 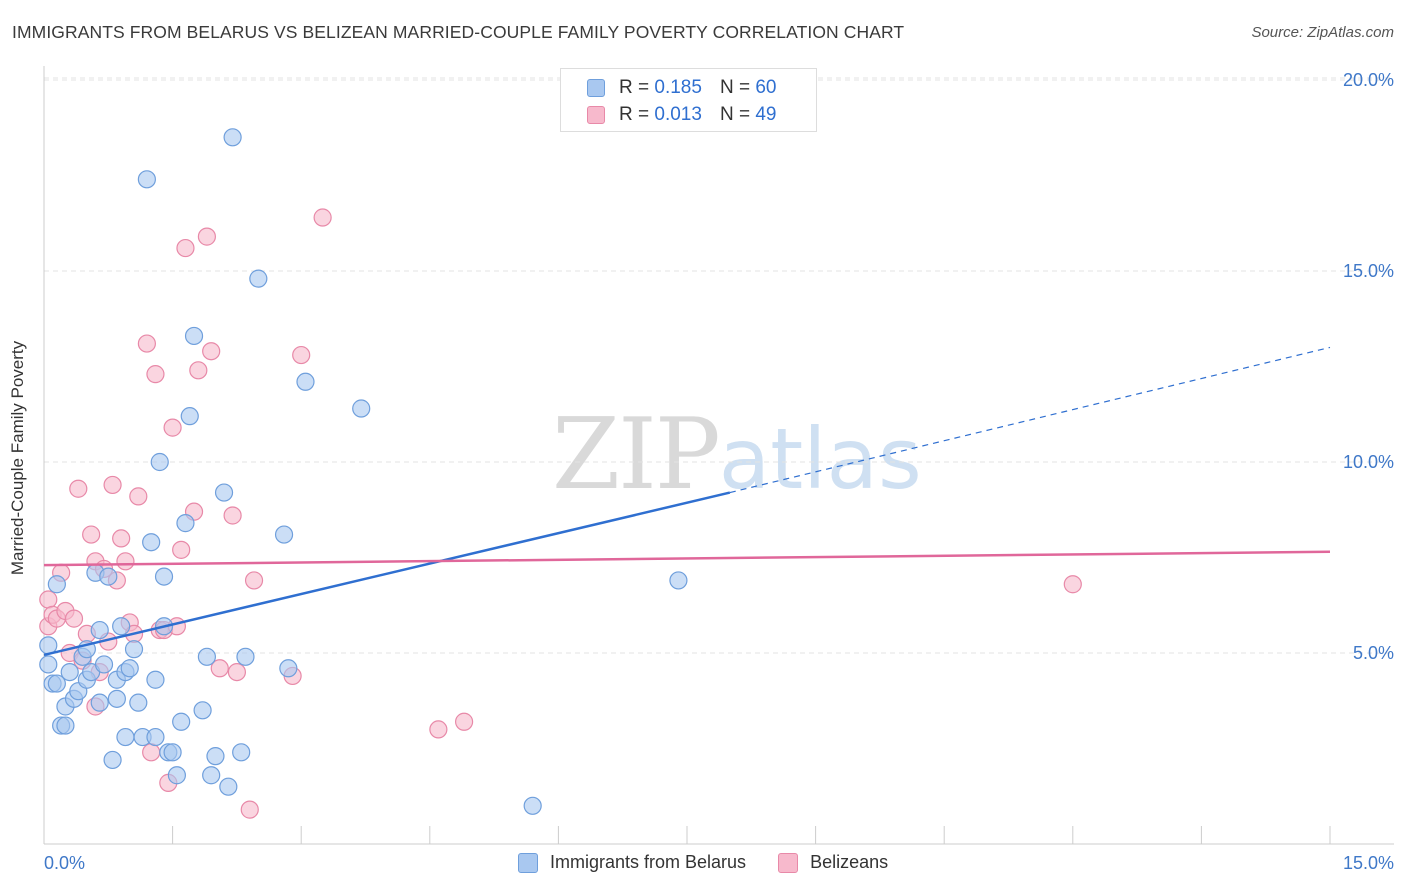 What do you see at coordinates (688, 100) in the screenshot?
I see `stats-legend: R = 0.185 N = 60 R = 0.013 N = 49` at bounding box center [688, 100].